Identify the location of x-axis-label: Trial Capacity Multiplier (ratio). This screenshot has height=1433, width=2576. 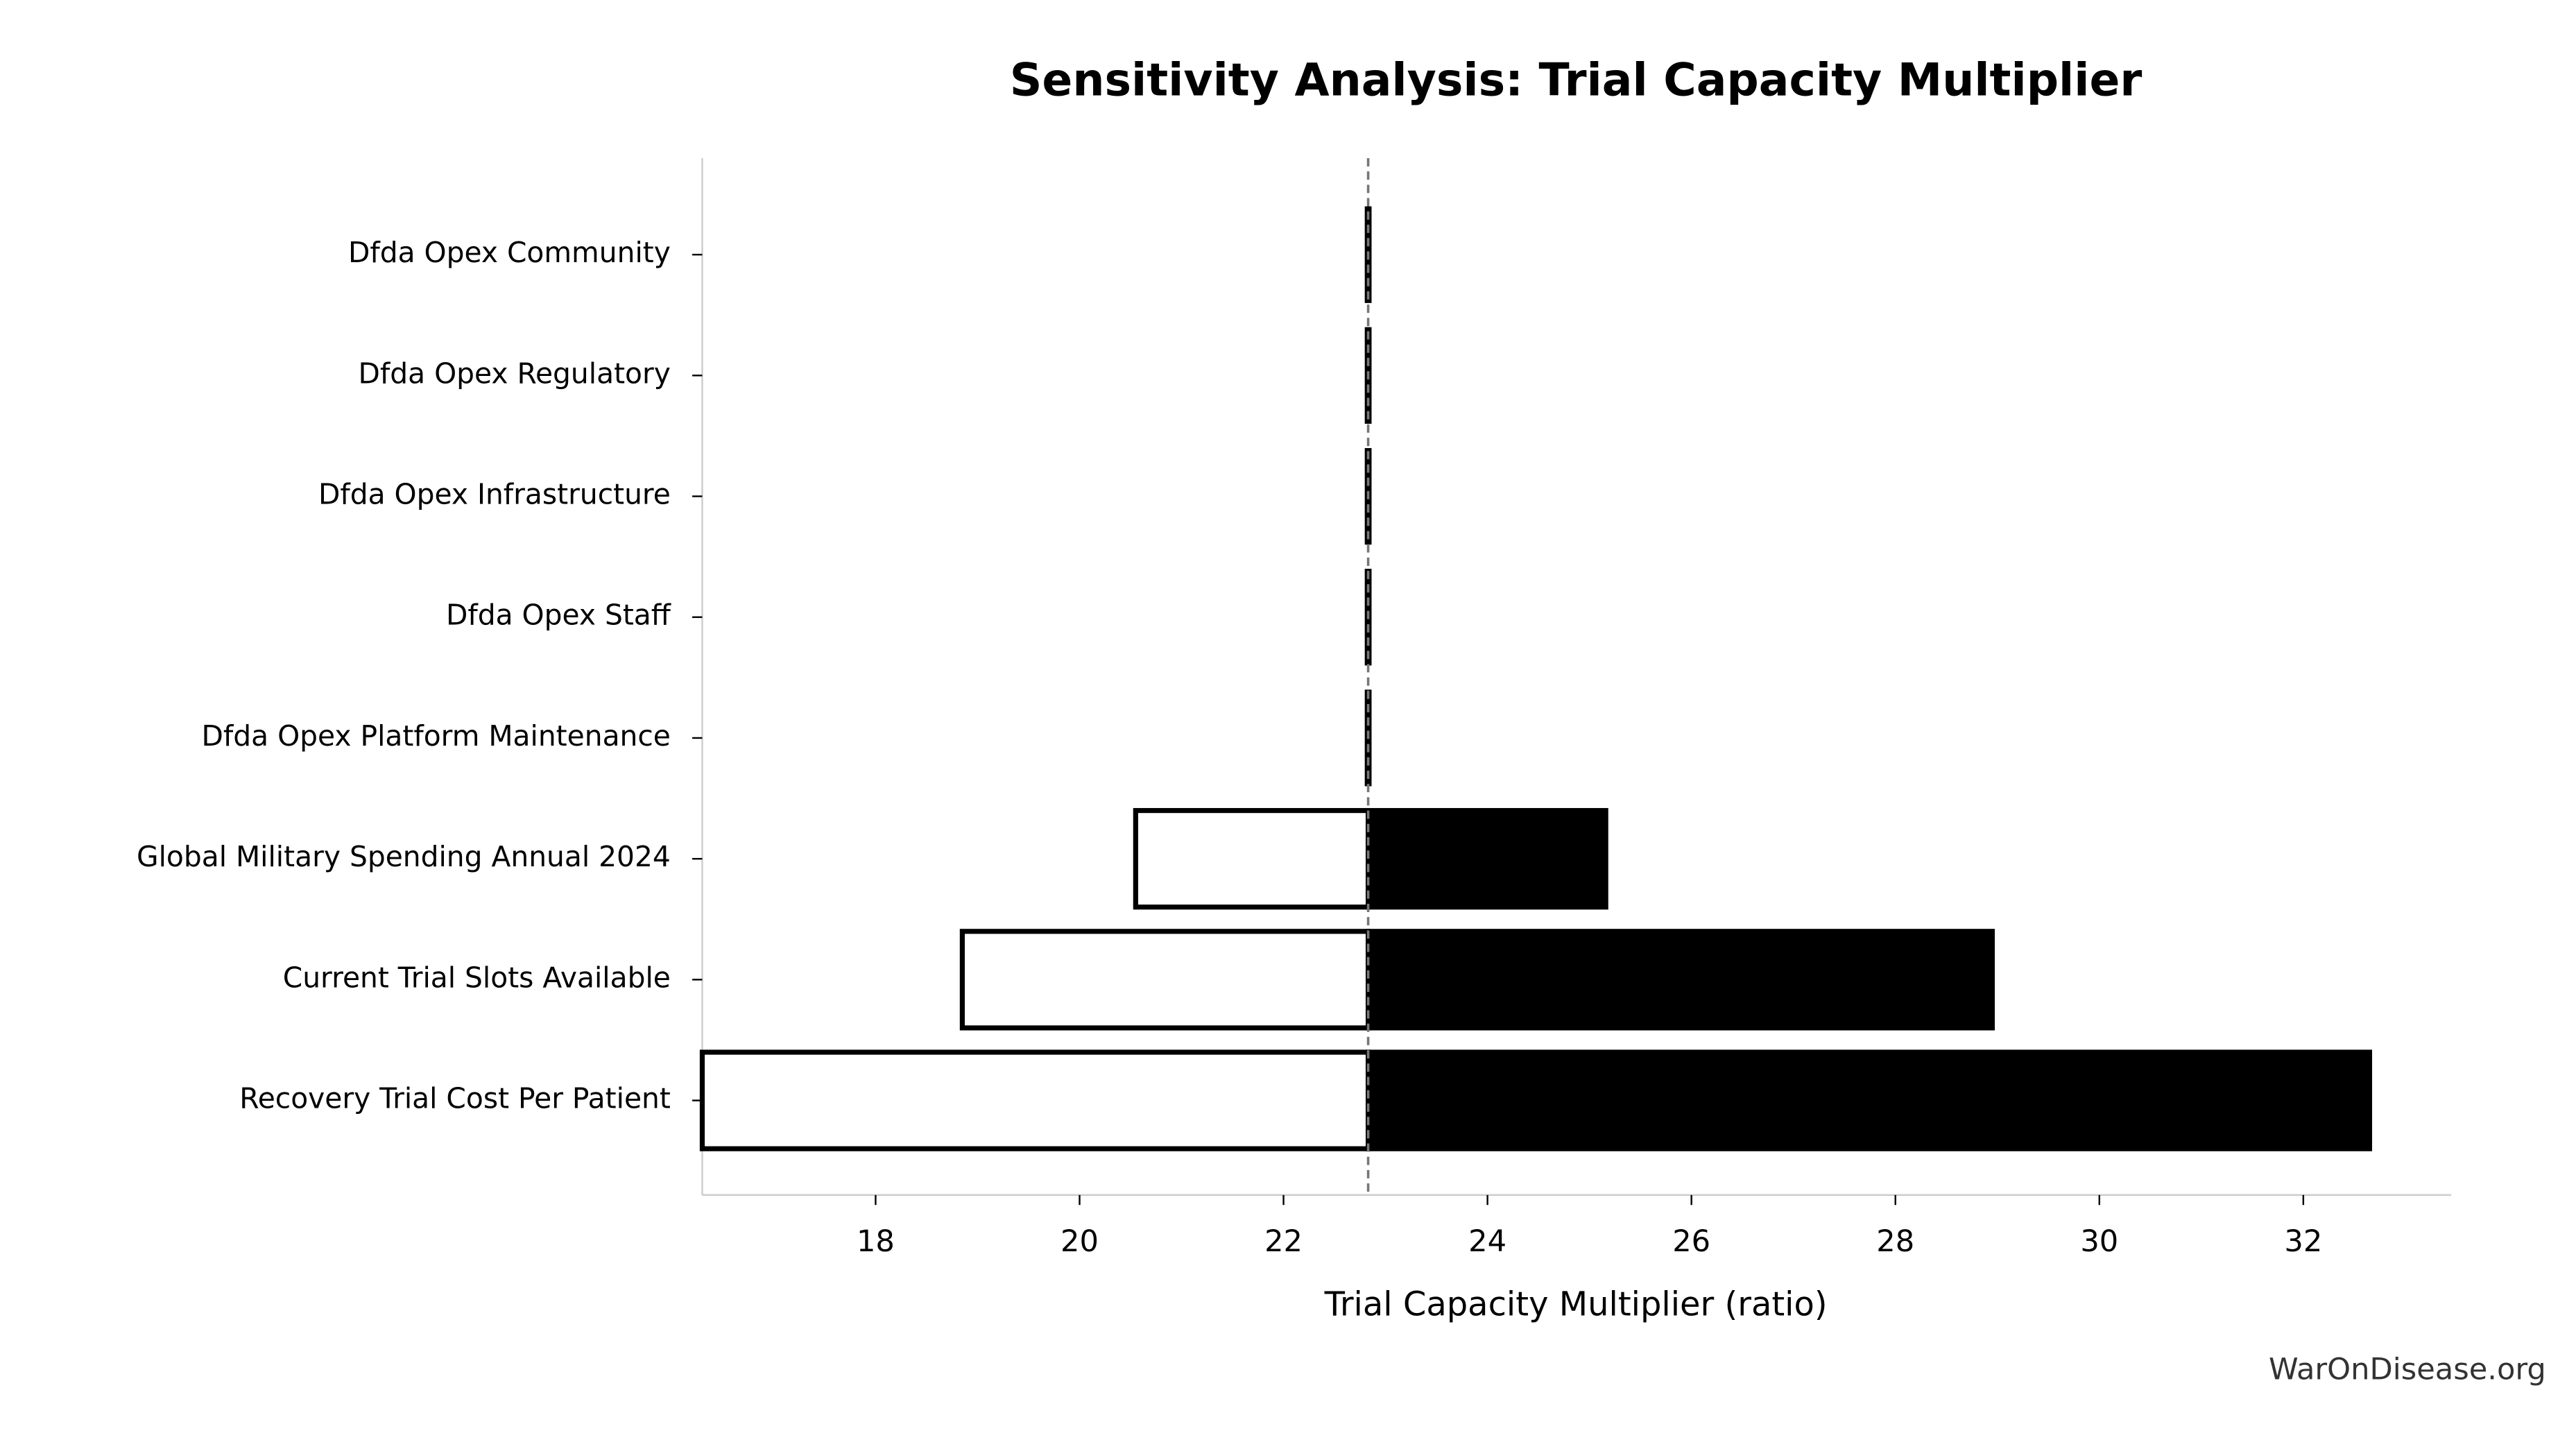
(1576, 1305).